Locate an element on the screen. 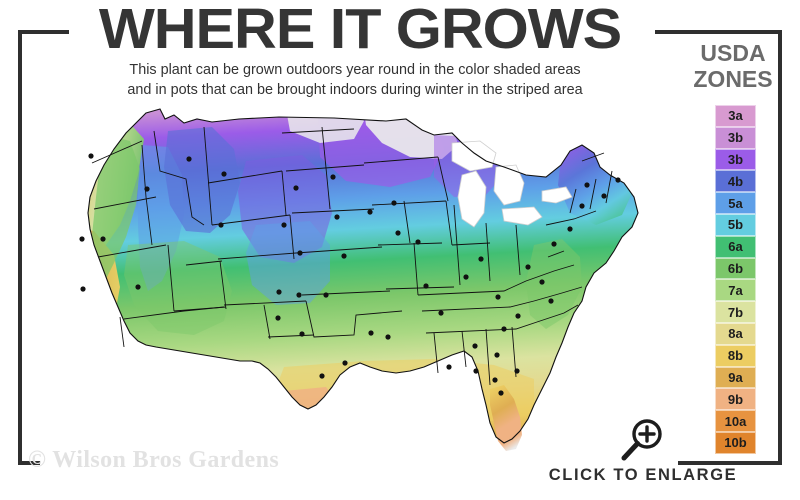 Image resolution: width=800 pixels, height=500 pixels. legend-swatch-5b-5: 5b is located at coordinates (735, 224).